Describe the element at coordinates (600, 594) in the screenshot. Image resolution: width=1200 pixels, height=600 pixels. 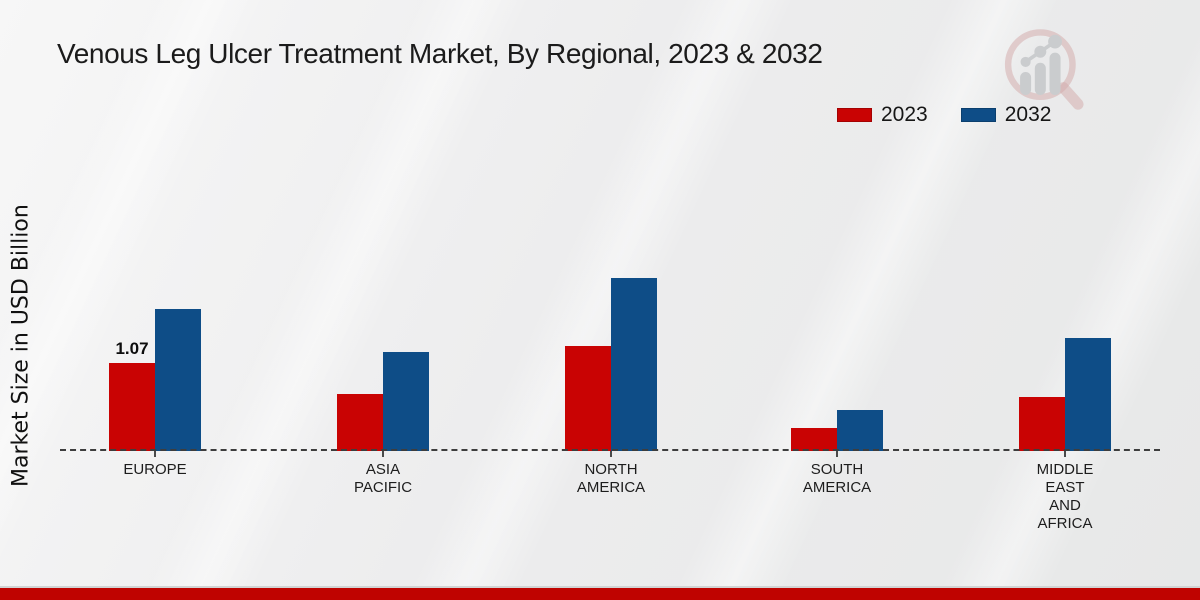
I see `footer-bar` at that location.